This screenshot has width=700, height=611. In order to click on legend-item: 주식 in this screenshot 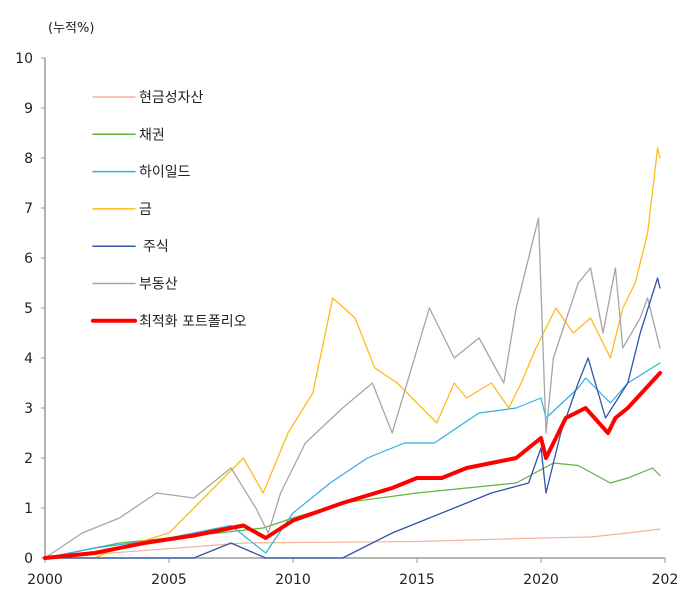, I will do `click(130, 247)`.